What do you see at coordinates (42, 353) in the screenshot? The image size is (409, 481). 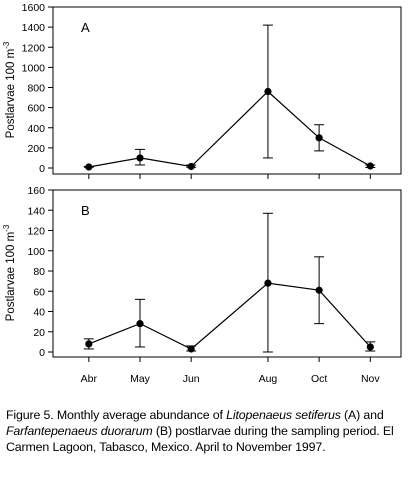 I see `panel-b-ytick-label: 0` at bounding box center [42, 353].